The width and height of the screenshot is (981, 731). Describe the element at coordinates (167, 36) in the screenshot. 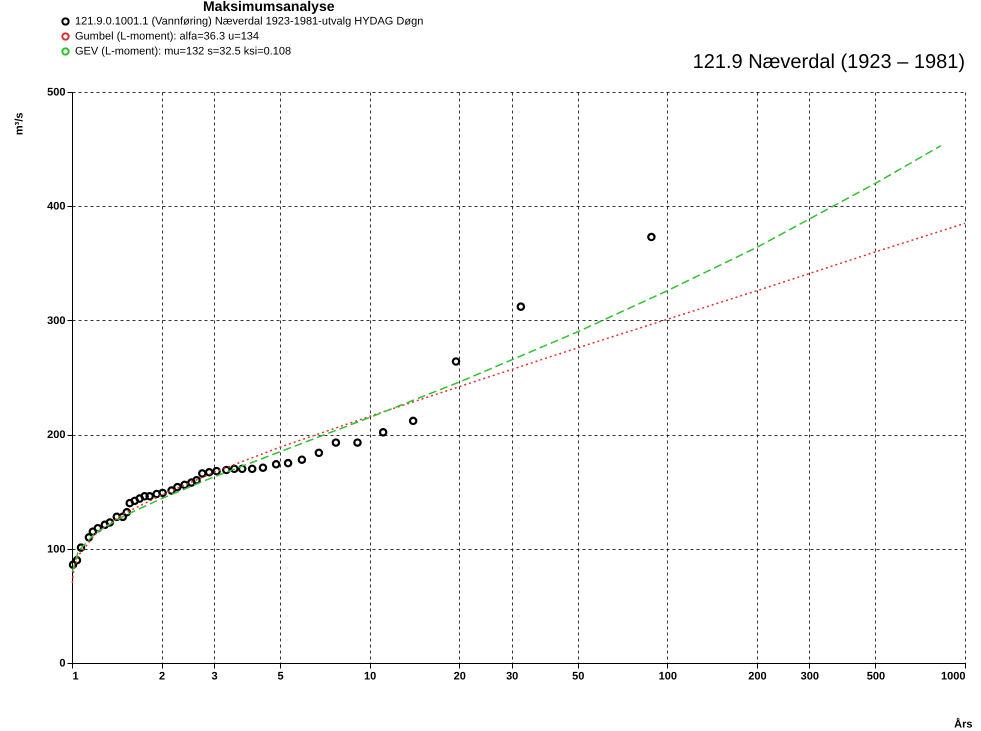

I see `legend-label: Gumbel (L-moment): alfa=36.3 u=134` at that location.